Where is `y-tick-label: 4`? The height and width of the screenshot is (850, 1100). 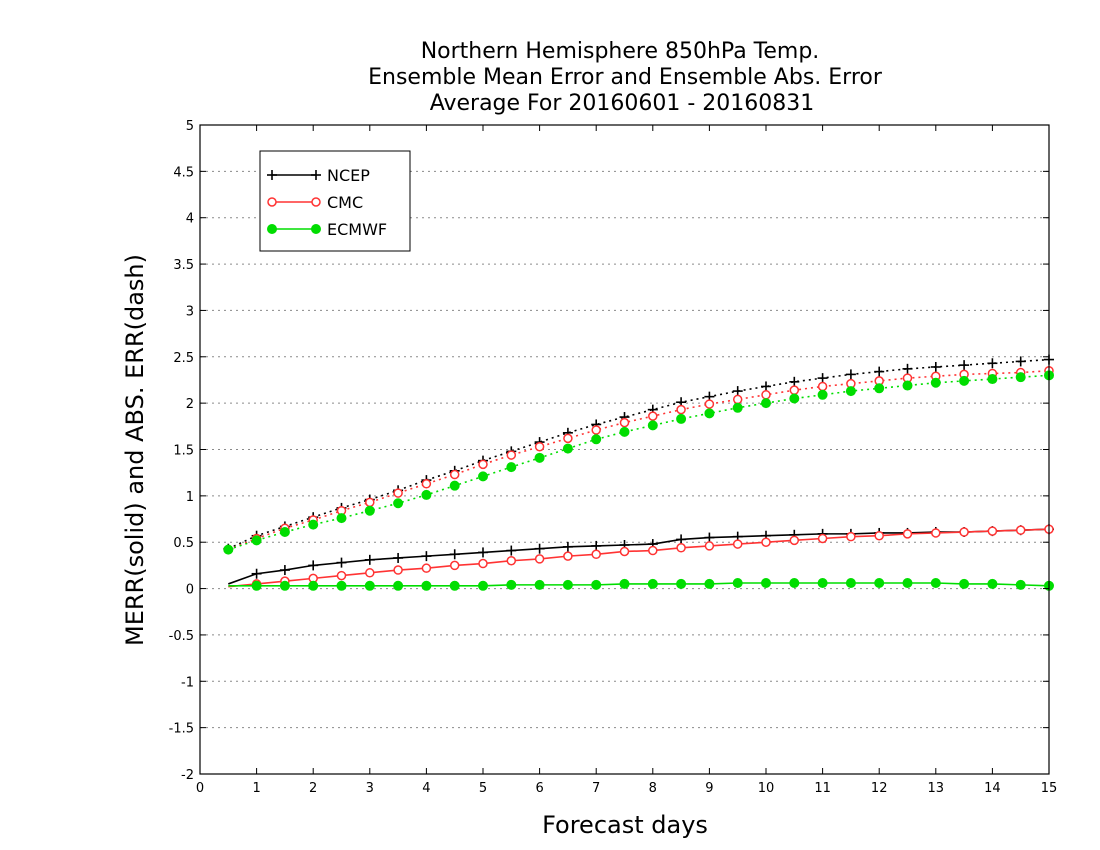 y-tick-label: 4 is located at coordinates (190, 219).